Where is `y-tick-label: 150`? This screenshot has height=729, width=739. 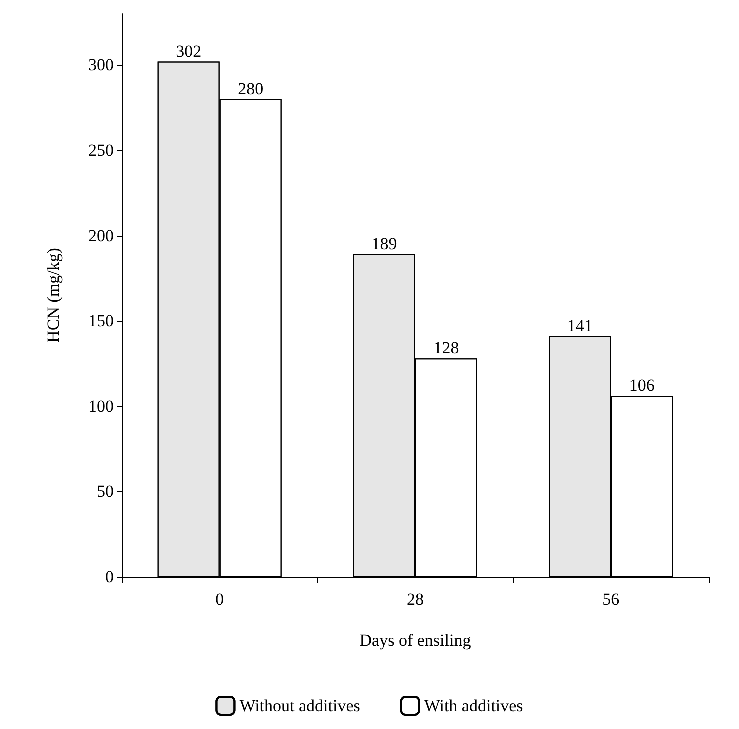
y-tick-label: 150 is located at coordinates (101, 321).